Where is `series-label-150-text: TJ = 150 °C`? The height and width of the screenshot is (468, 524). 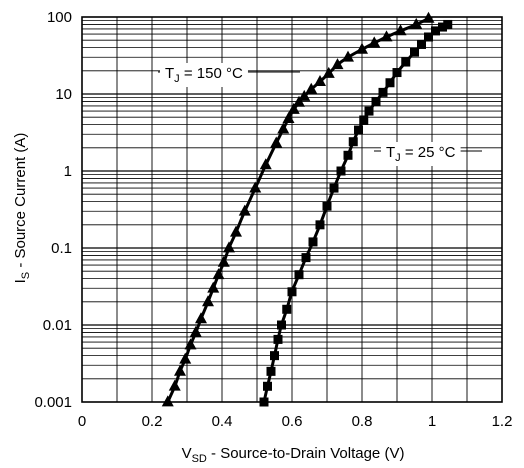
series-label-150-text: TJ = 150 °C is located at coordinates (204, 75).